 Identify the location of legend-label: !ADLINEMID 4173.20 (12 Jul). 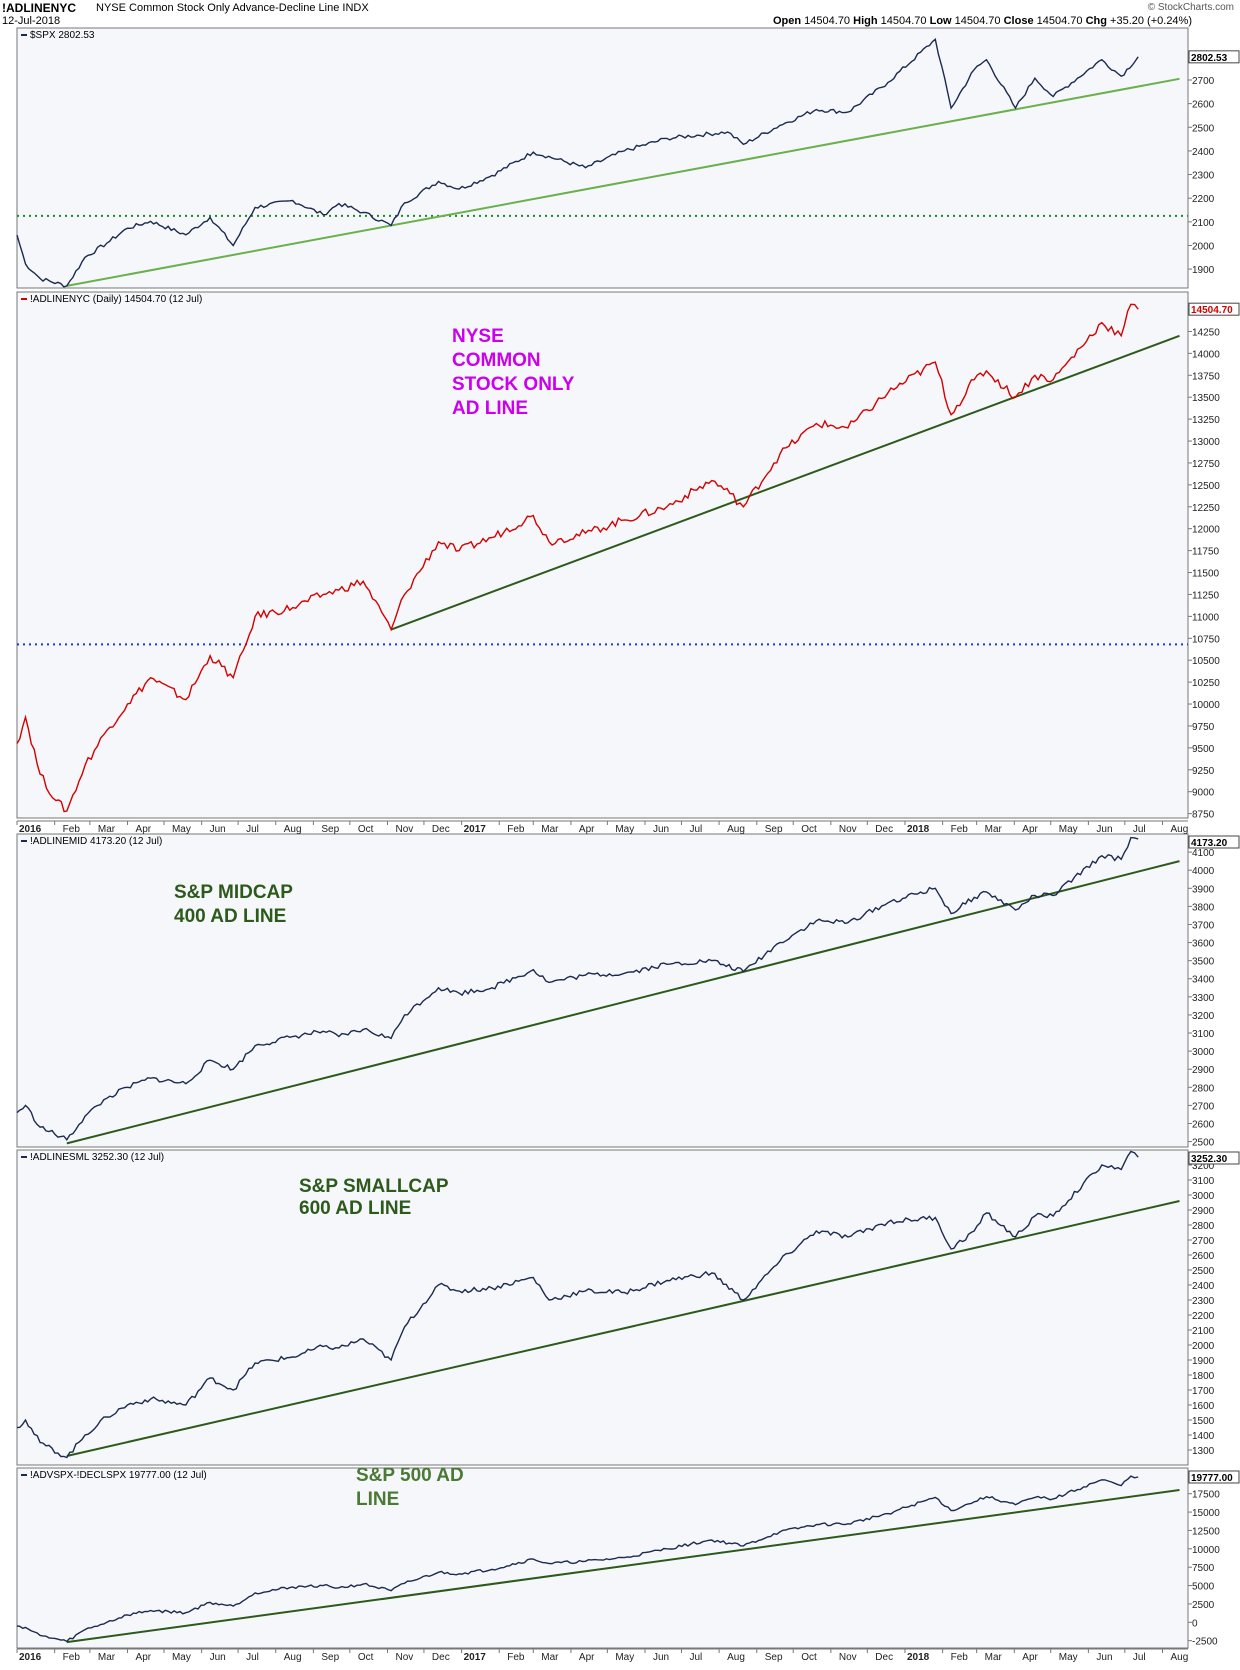
(96, 841).